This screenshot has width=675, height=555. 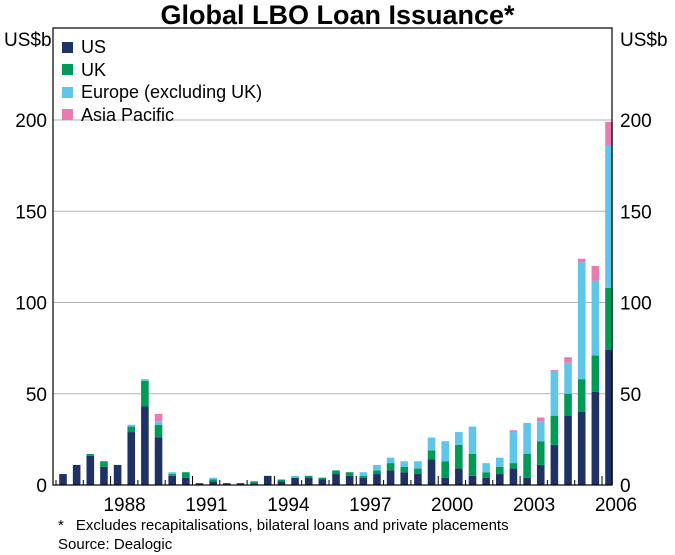 I want to click on legend-swatch-uk, so click(x=67, y=70).